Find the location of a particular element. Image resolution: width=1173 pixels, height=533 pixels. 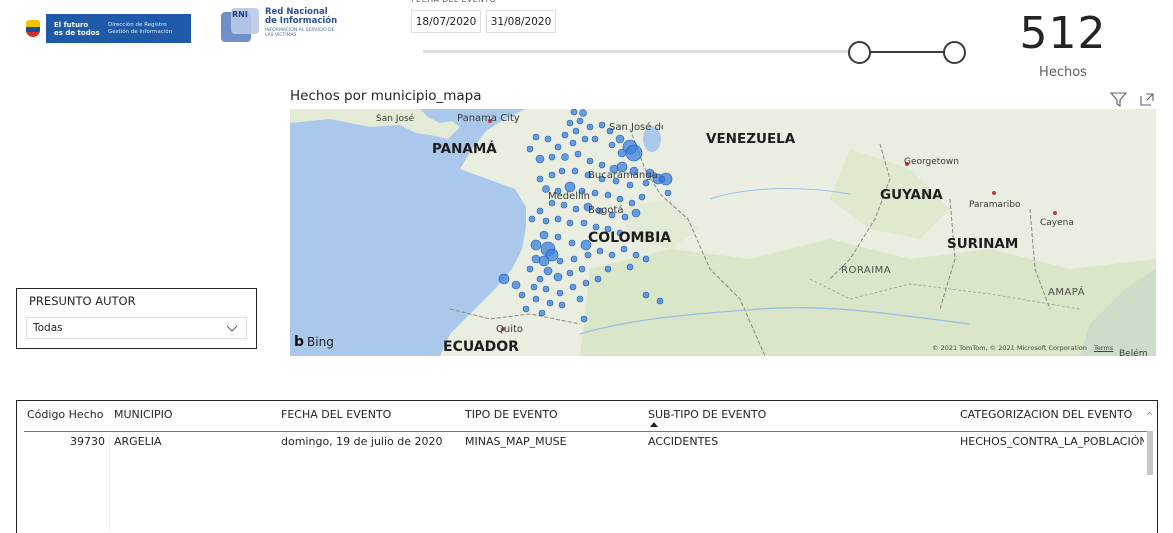

column-header-fecha: FECHA DEL EVENTO is located at coordinates (336, 414).